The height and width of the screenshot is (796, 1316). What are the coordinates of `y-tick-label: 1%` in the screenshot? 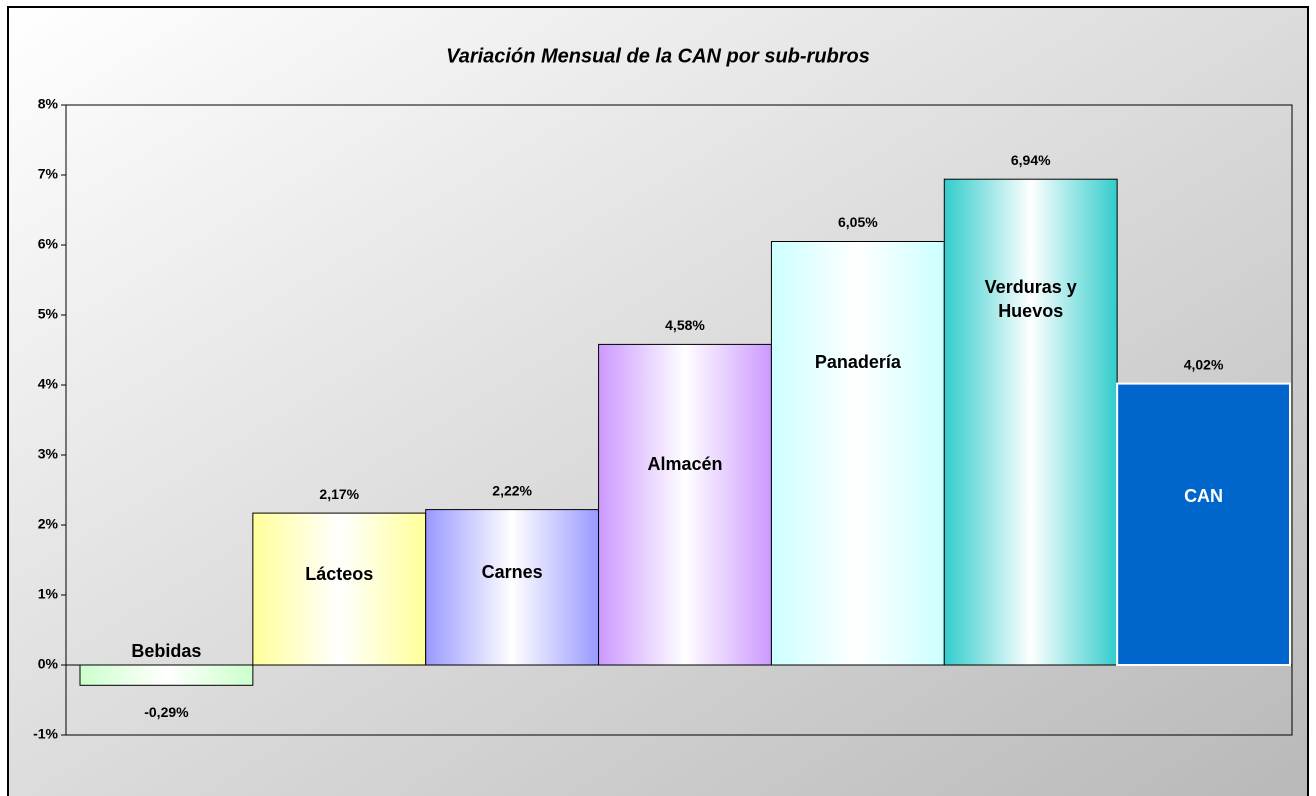 It's located at (48, 594).